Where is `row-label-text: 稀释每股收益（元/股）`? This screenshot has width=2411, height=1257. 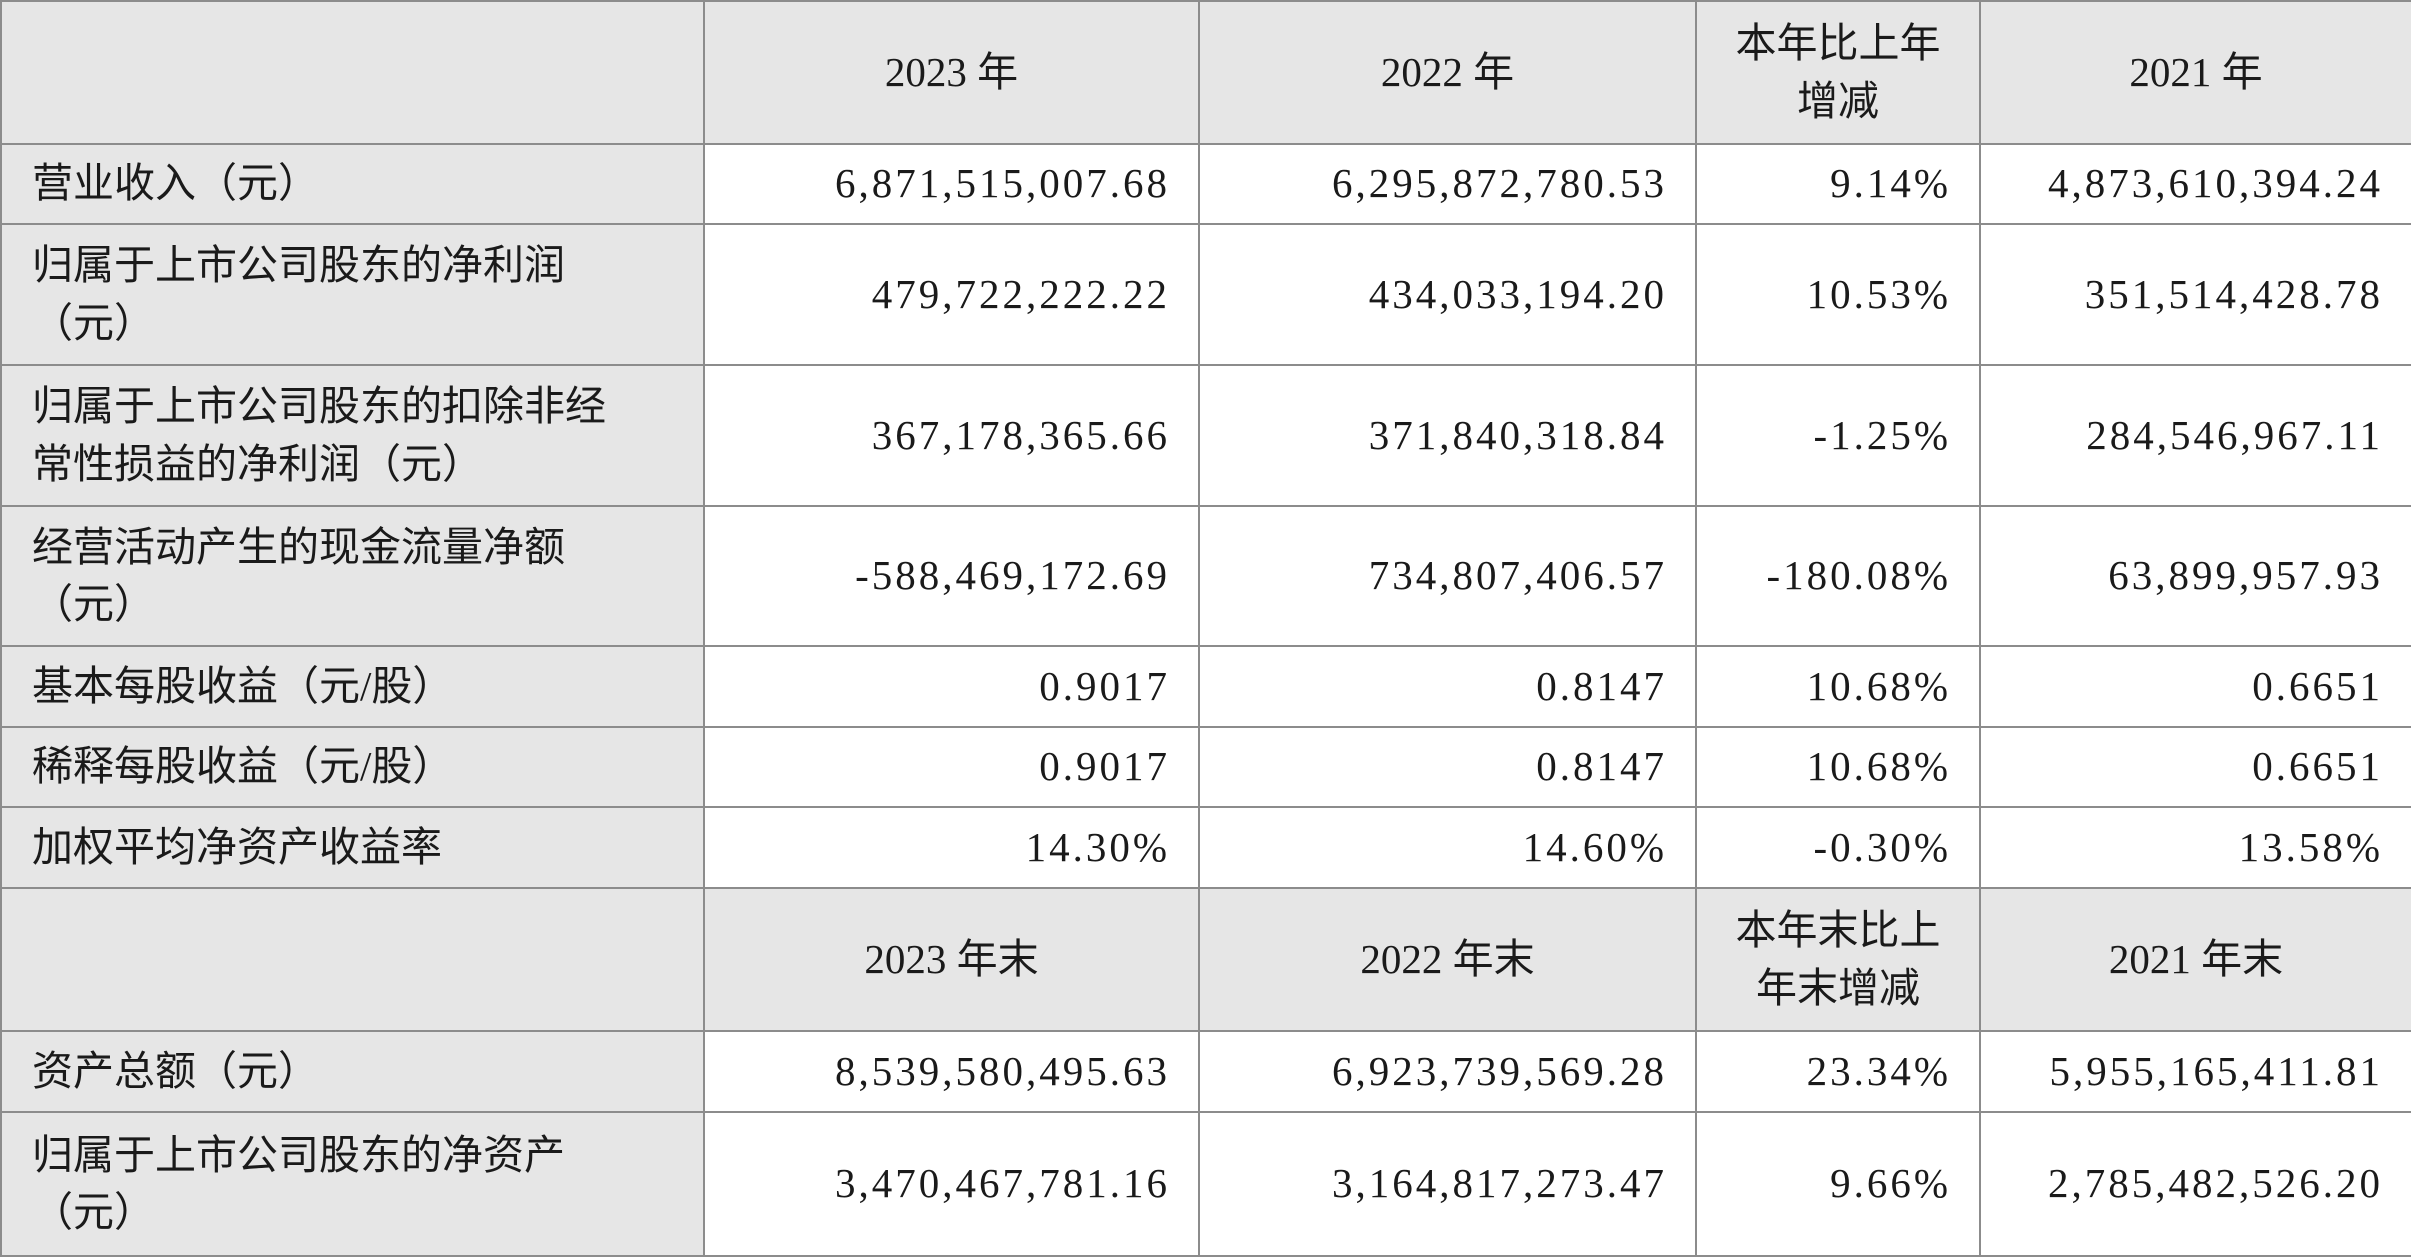 row-label-text: 稀释每股收益（元/股） is located at coordinates (243, 766).